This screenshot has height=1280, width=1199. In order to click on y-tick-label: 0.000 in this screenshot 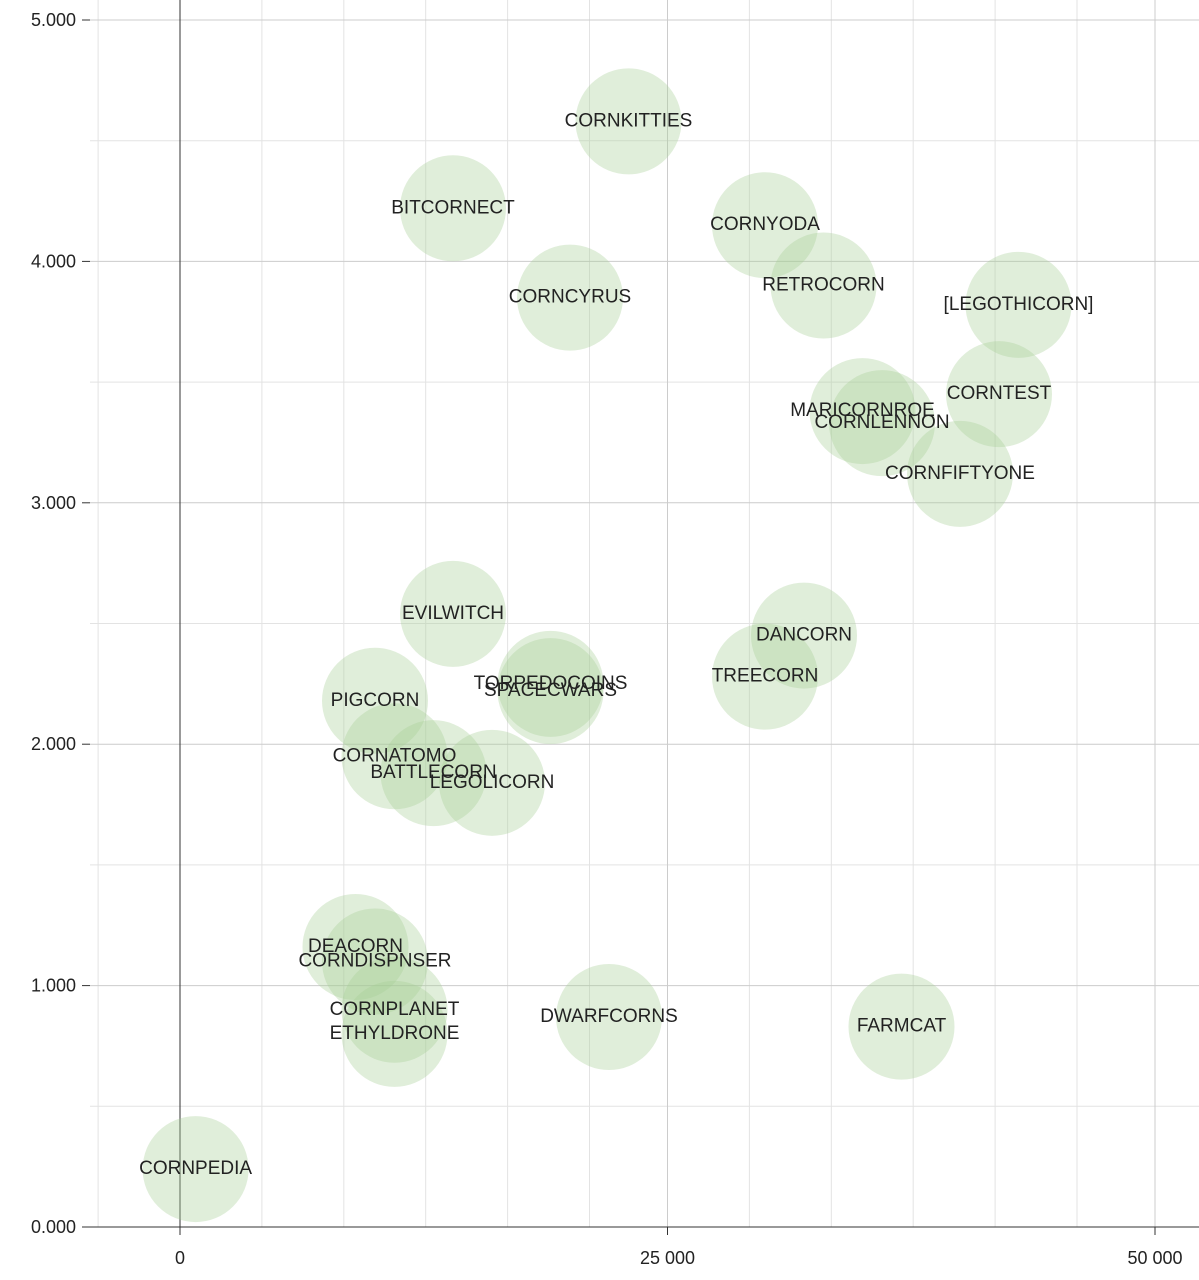, I will do `click(53, 1227)`.